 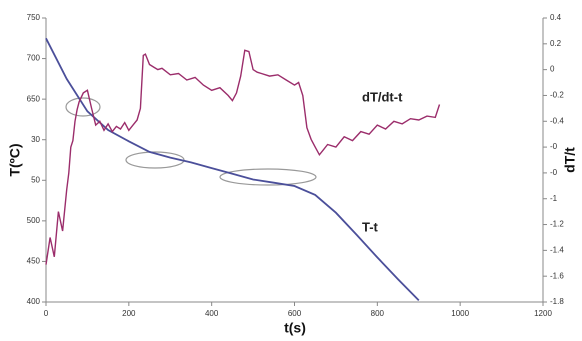 I want to click on y-tick-label: 30, so click(x=35, y=139).